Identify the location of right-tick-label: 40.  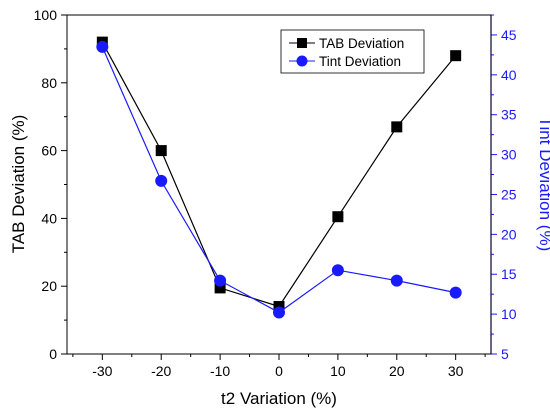
(509, 75).